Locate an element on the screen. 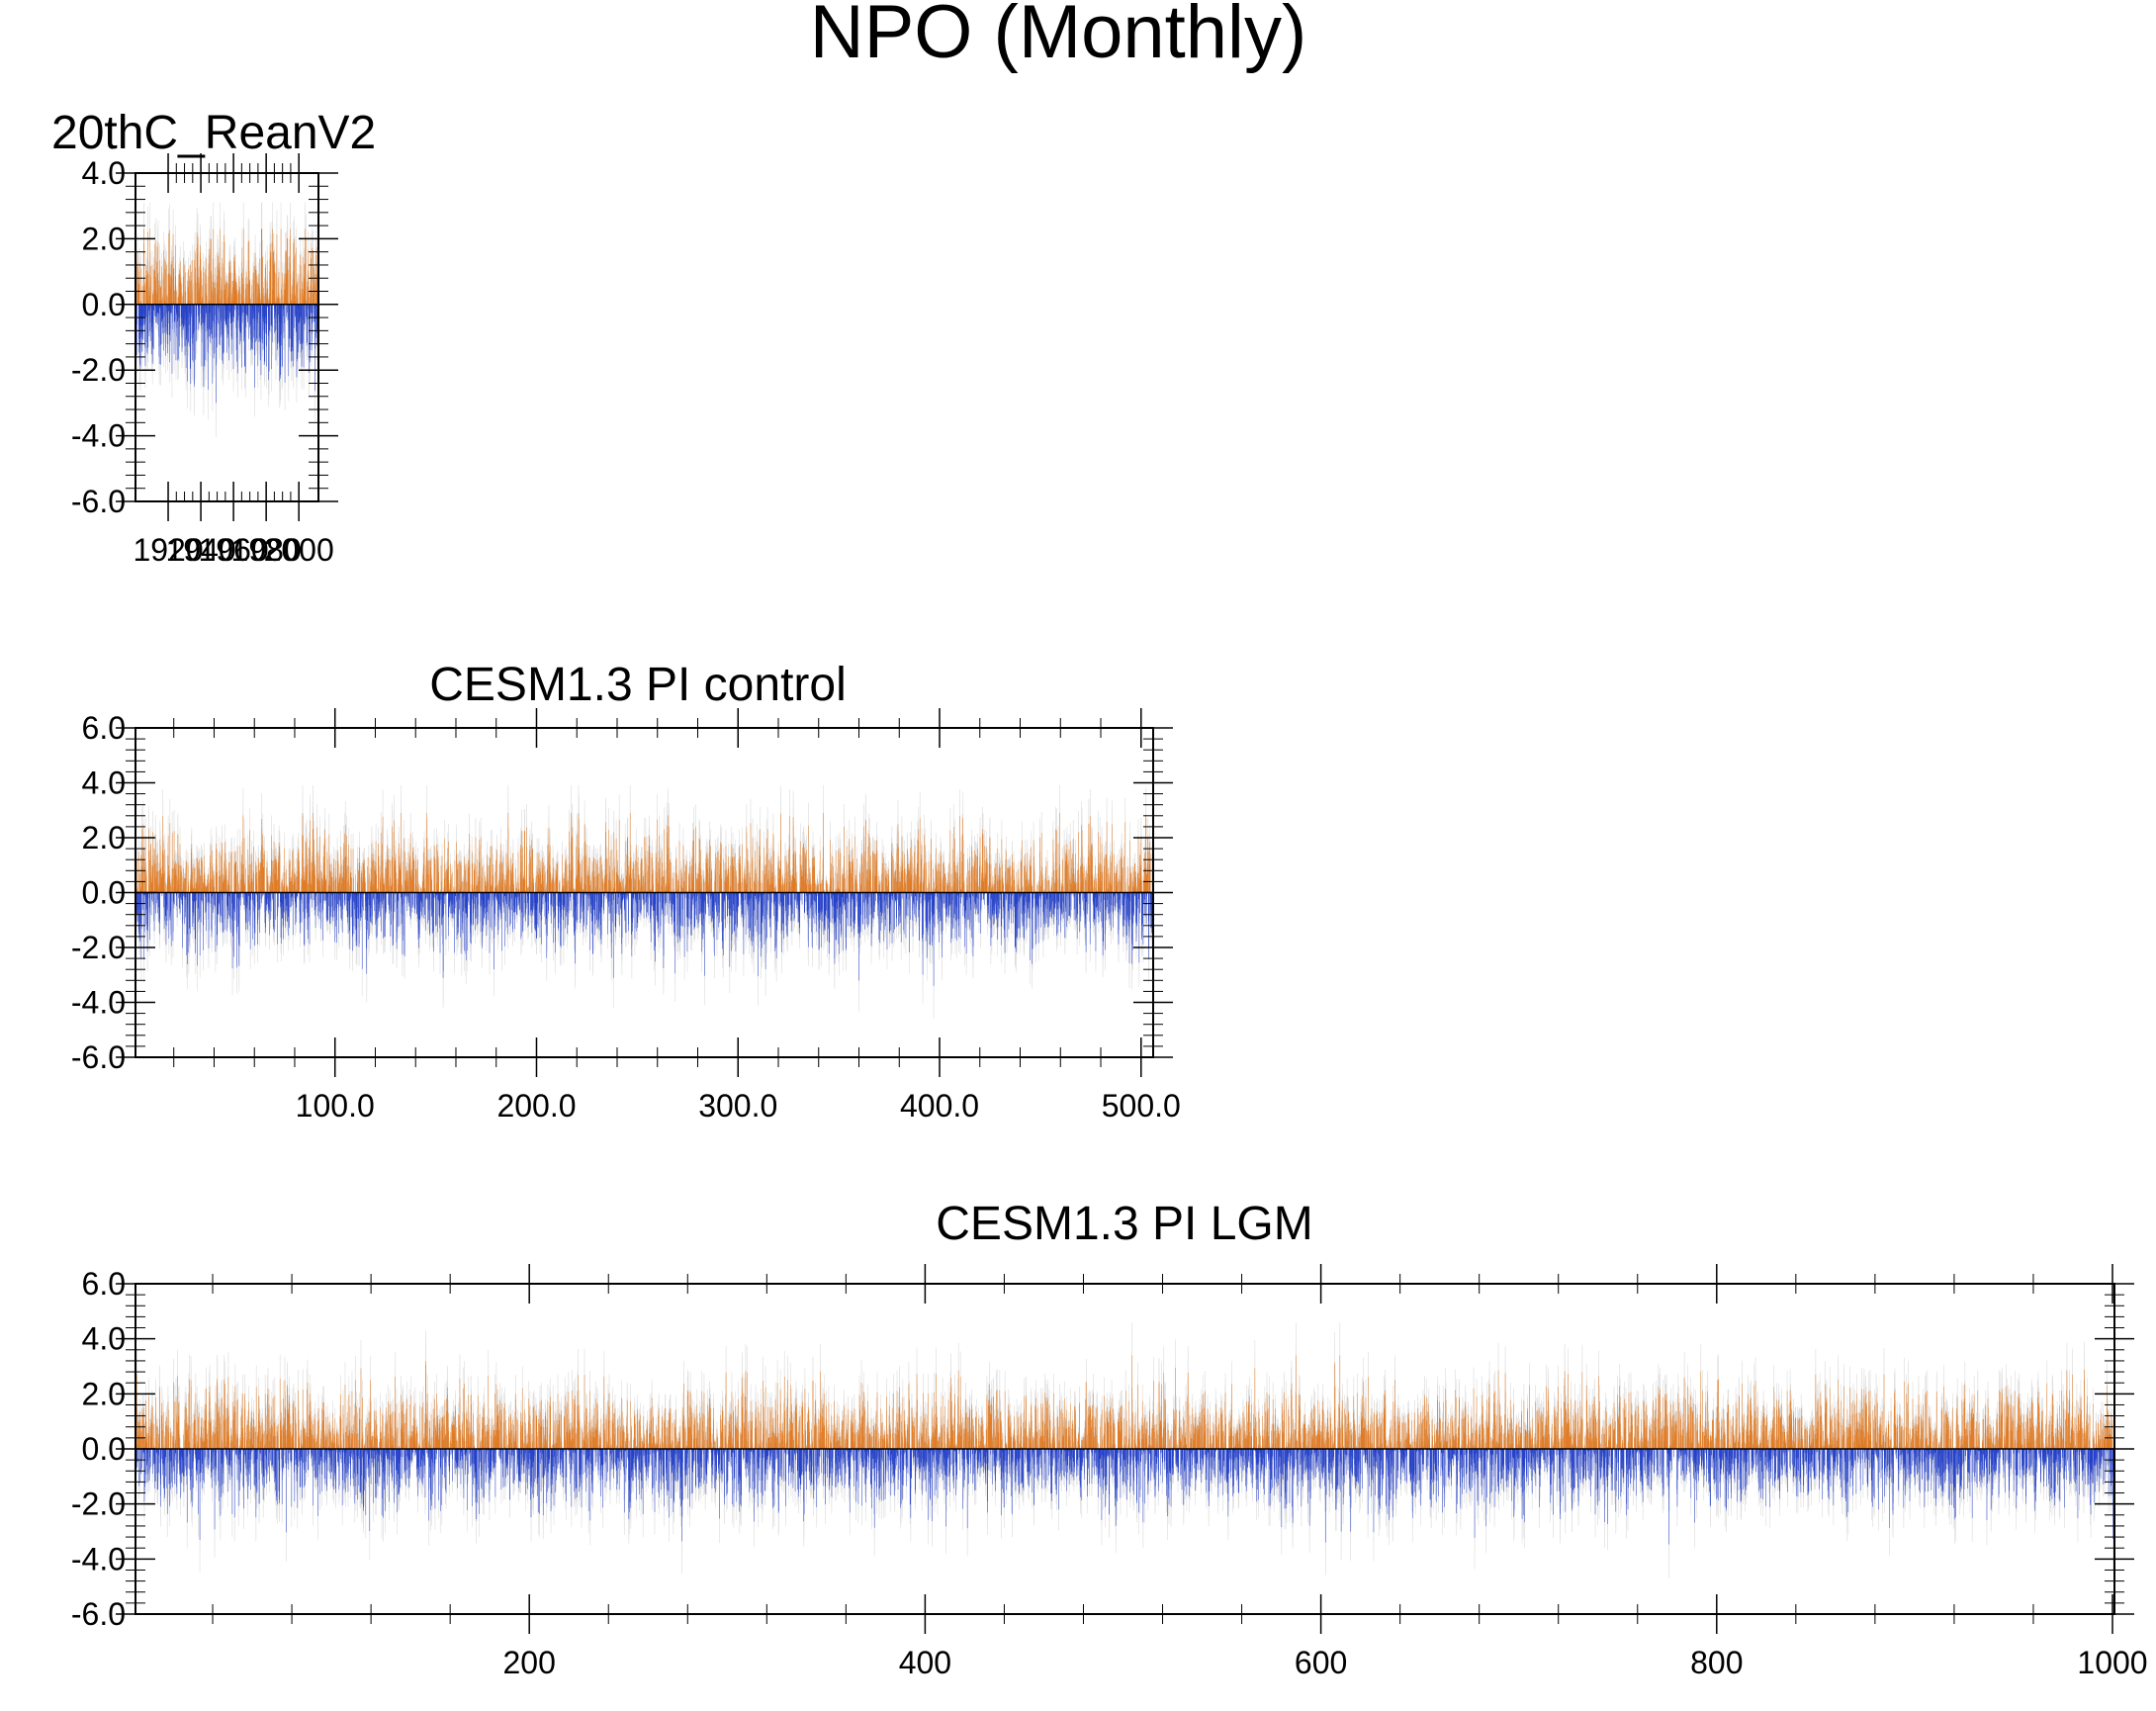 The width and height of the screenshot is (2156, 1711). panel-title: 20thC_ReanV2 is located at coordinates (213, 133).